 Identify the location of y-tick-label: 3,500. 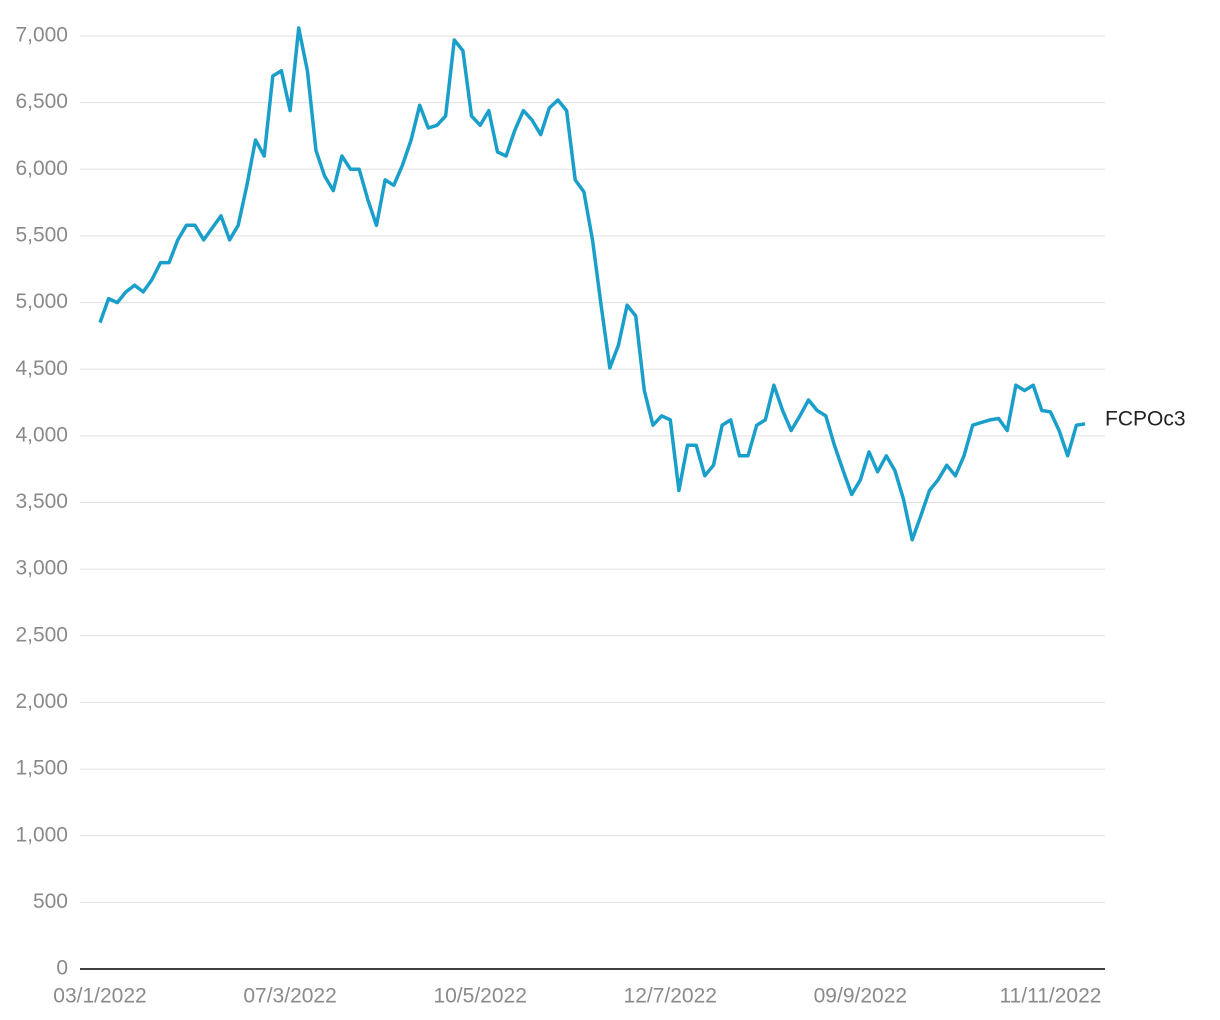
(41, 501).